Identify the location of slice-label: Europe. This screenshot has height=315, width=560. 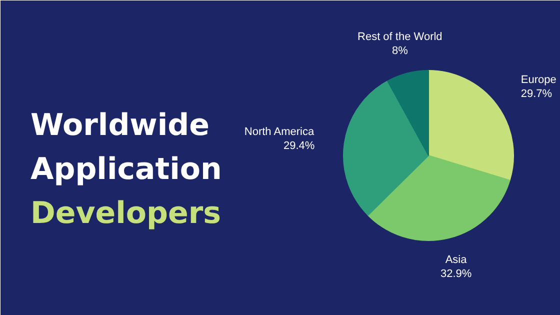
(538, 80).